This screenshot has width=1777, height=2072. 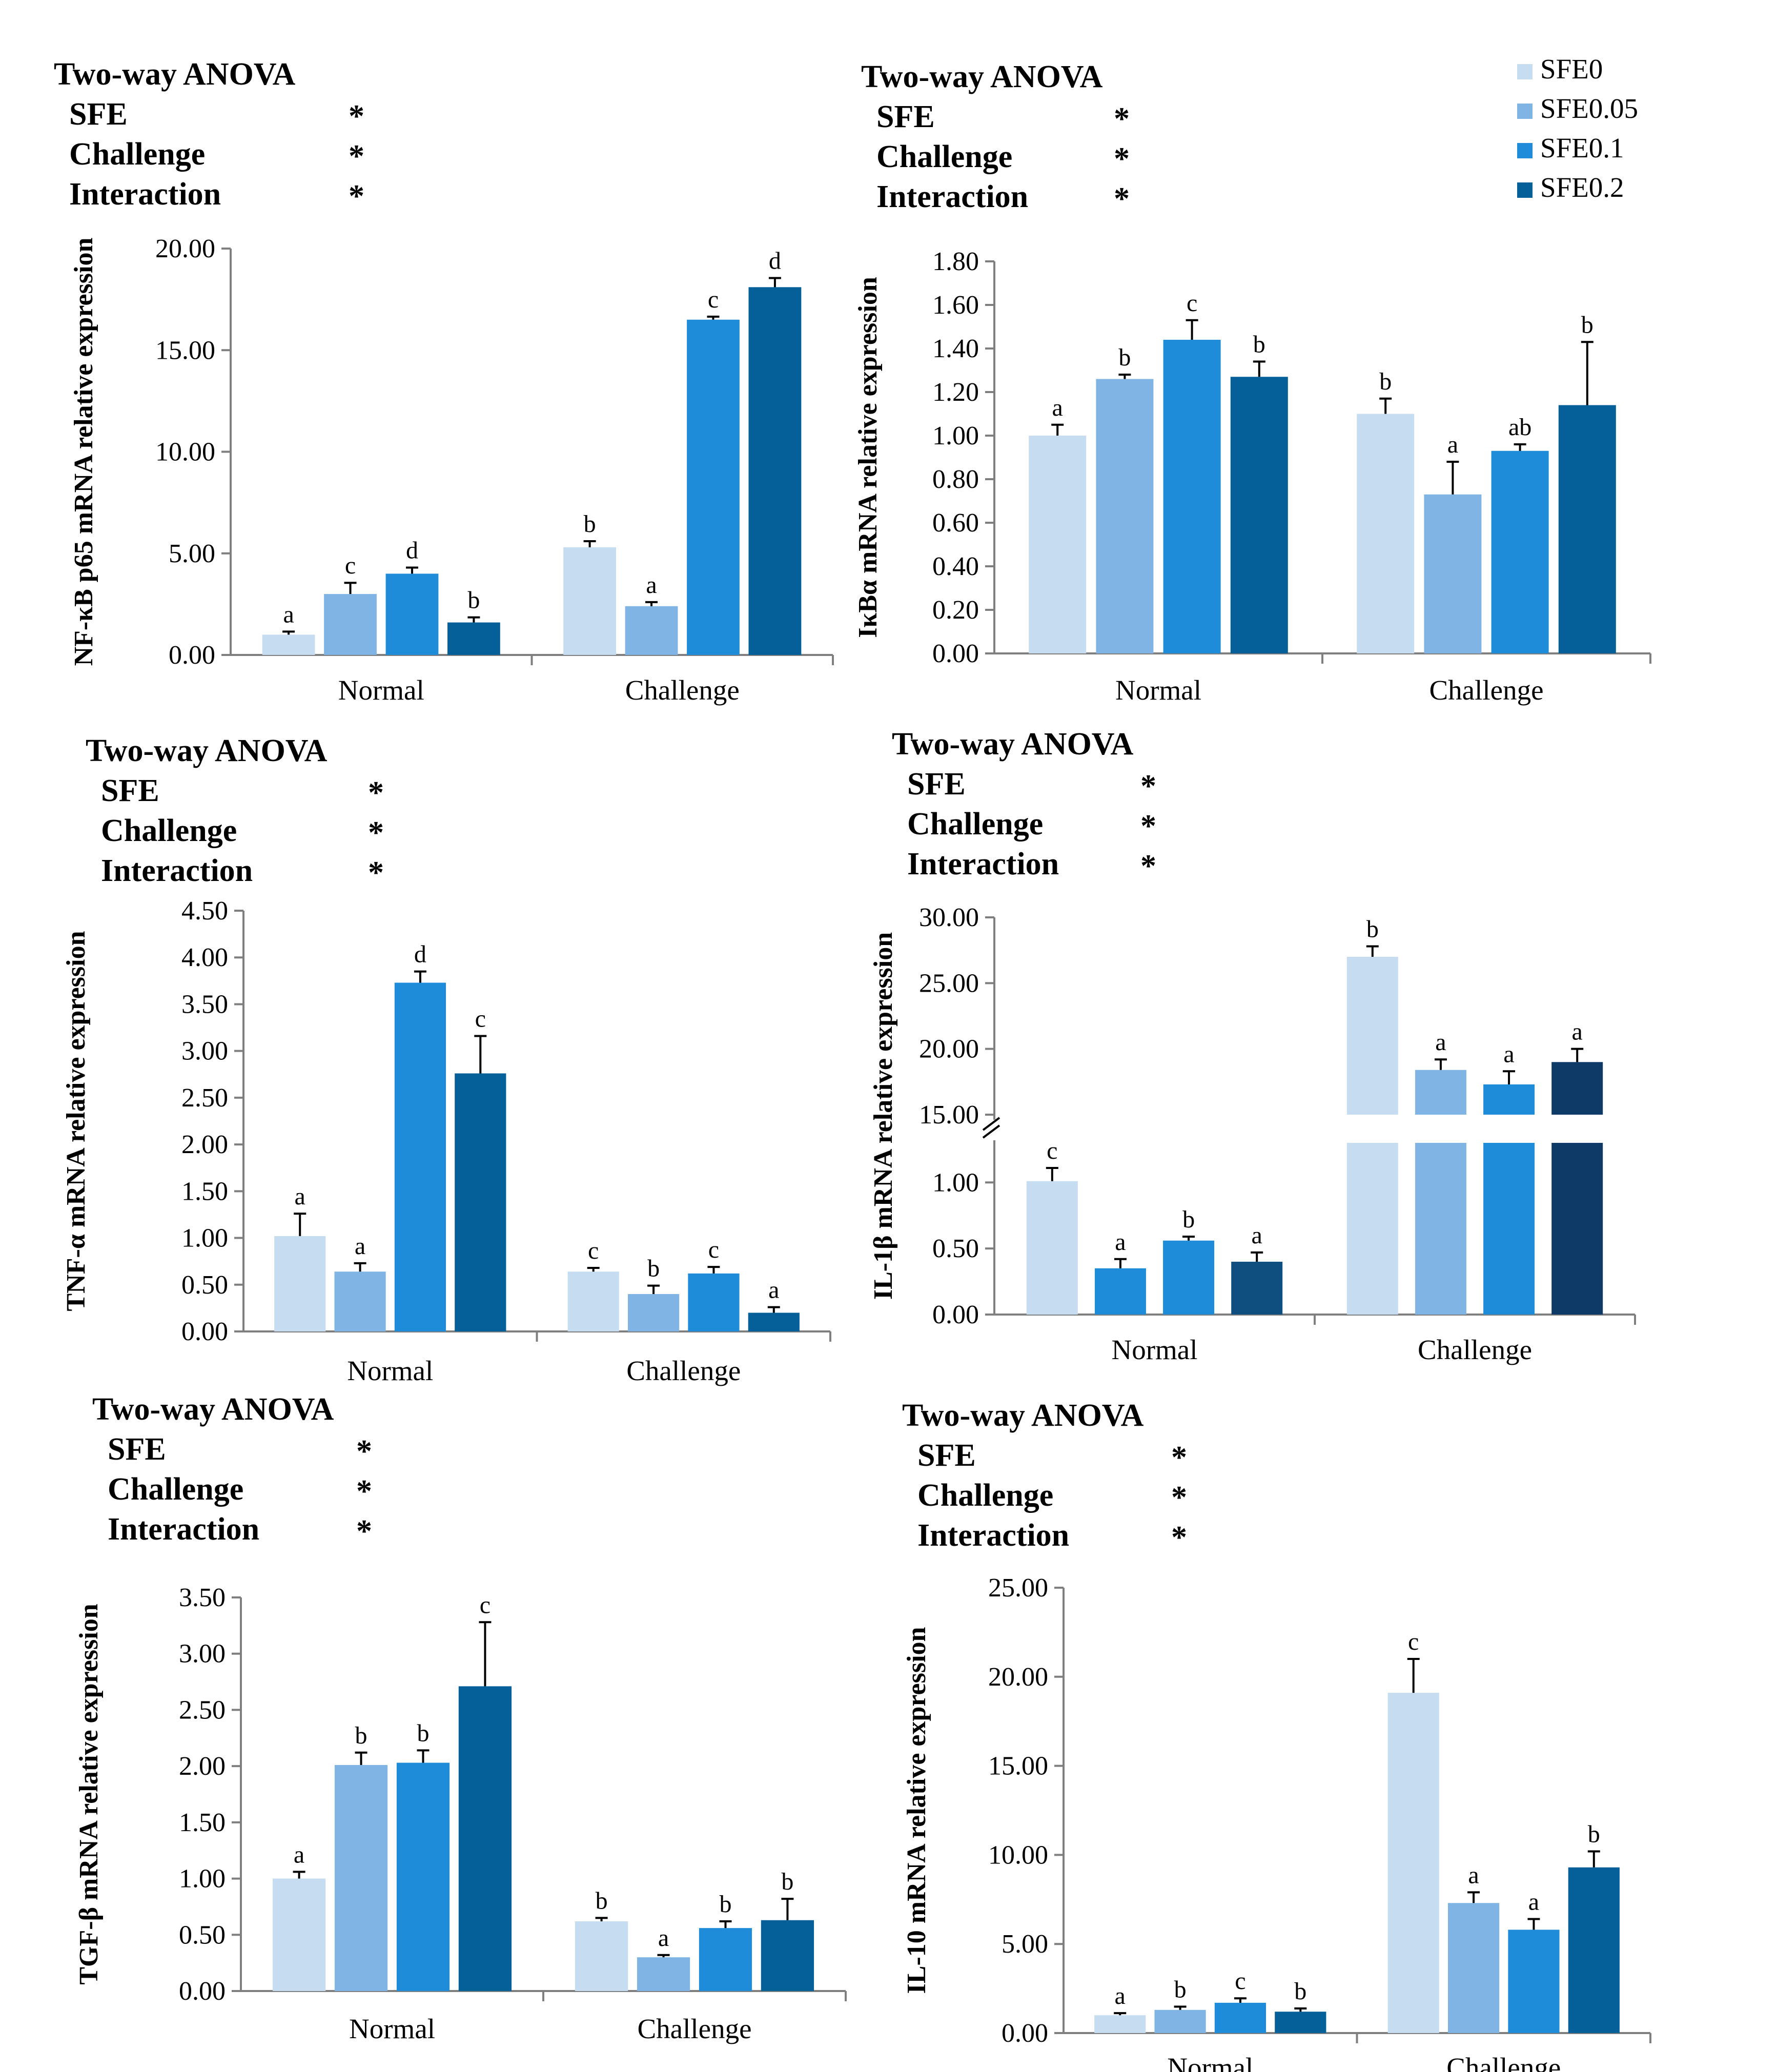 I want to click on y-tick-label: 3.50, so click(x=202, y=1597).